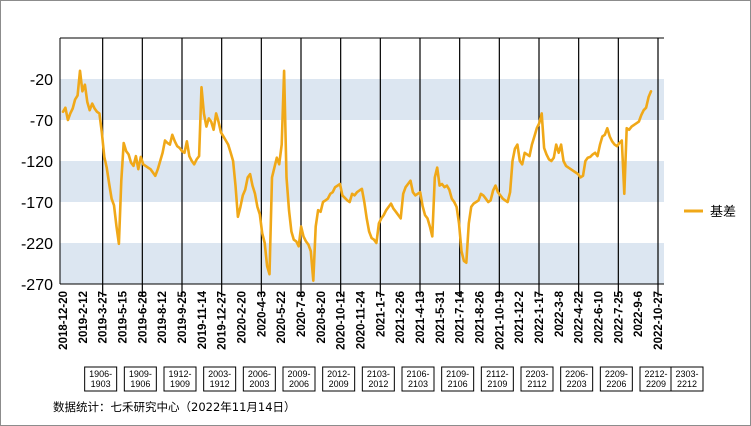 This screenshot has width=751, height=426. What do you see at coordinates (179, 374) in the screenshot?
I see `contract-box-label: 1912-` at bounding box center [179, 374].